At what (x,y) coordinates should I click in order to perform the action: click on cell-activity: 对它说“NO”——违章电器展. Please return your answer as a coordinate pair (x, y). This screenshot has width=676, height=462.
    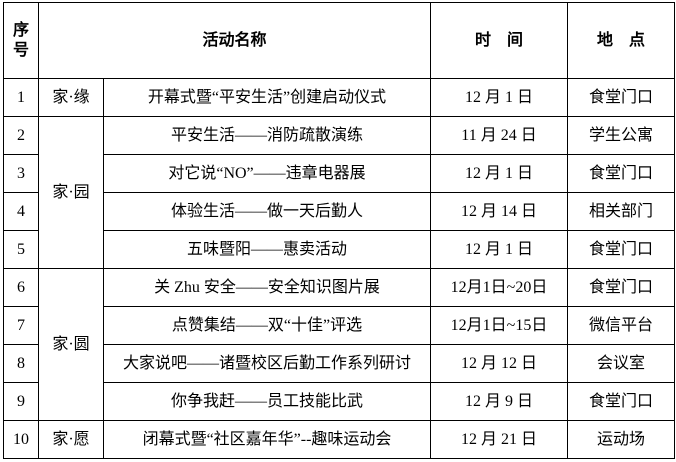
    Looking at the image, I should click on (267, 173).